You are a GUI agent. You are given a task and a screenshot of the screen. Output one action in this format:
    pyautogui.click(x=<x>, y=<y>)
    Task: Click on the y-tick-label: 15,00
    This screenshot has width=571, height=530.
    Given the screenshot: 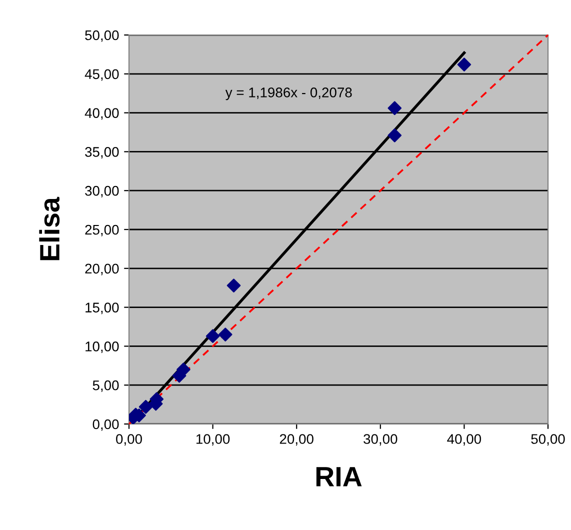 What is the action you would take?
    pyautogui.click(x=102, y=308)
    